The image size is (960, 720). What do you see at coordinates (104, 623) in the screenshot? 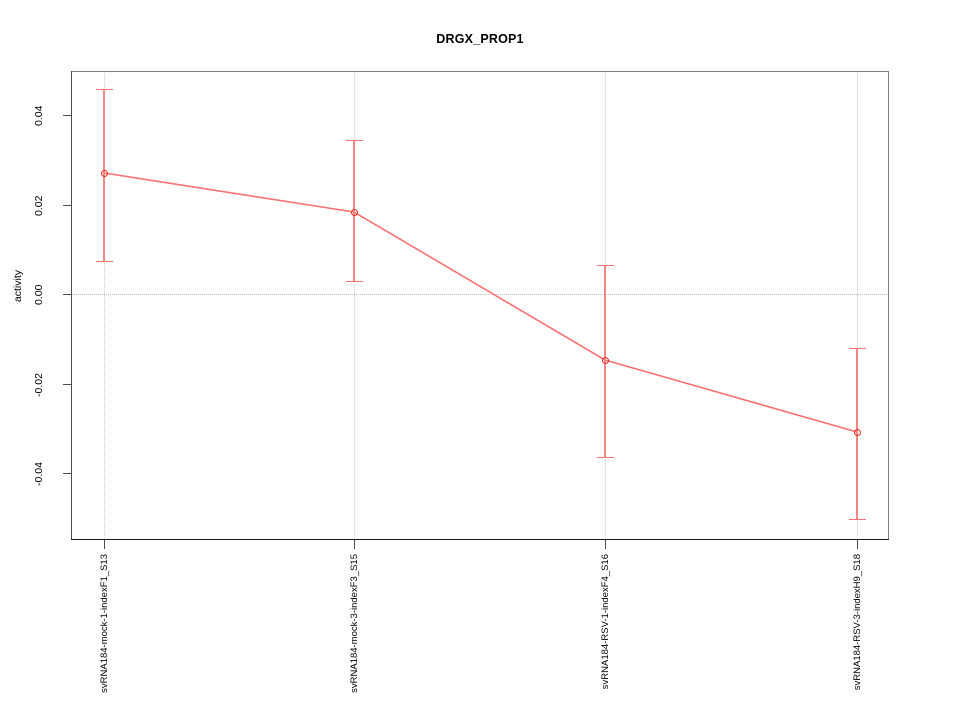
I see `x-tick-label-1: svRNA184-mock-1-indexF1_S13` at bounding box center [104, 623].